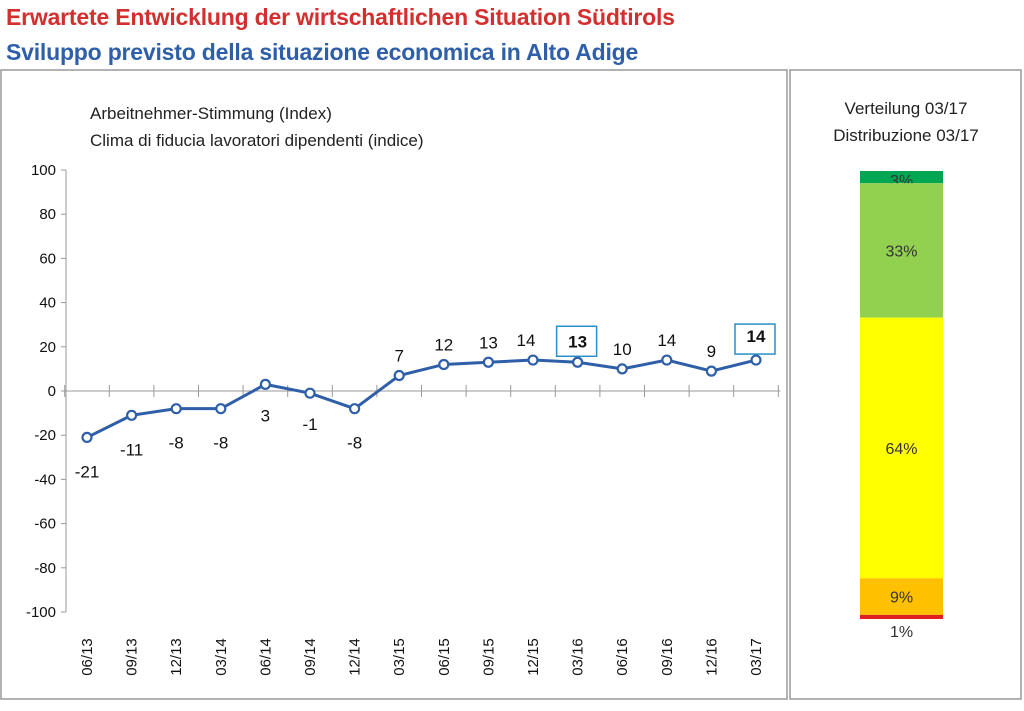 This screenshot has width=1024, height=711. Describe the element at coordinates (622, 657) in the screenshot. I see `x-tick-label: 06/16` at that location.